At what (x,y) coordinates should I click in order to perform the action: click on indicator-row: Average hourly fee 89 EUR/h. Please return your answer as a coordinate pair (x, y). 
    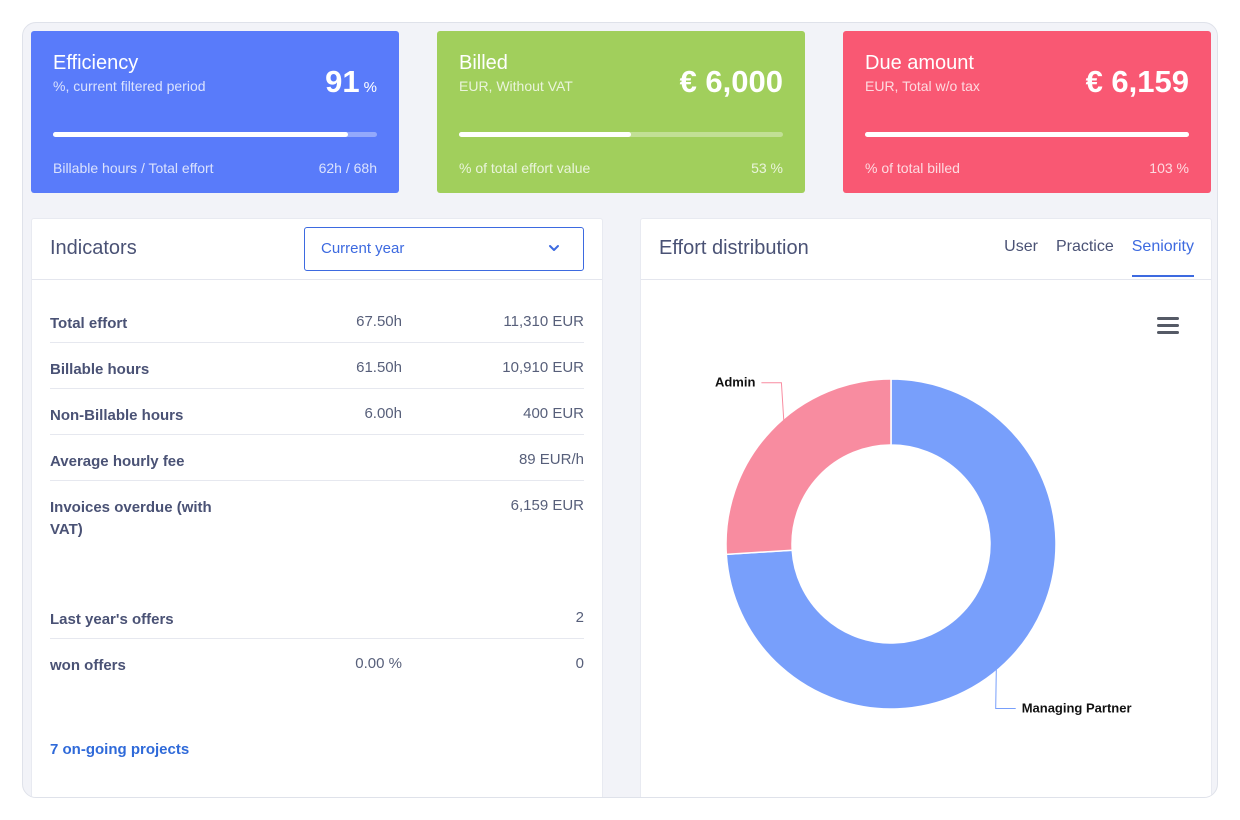
    Looking at the image, I should click on (317, 458).